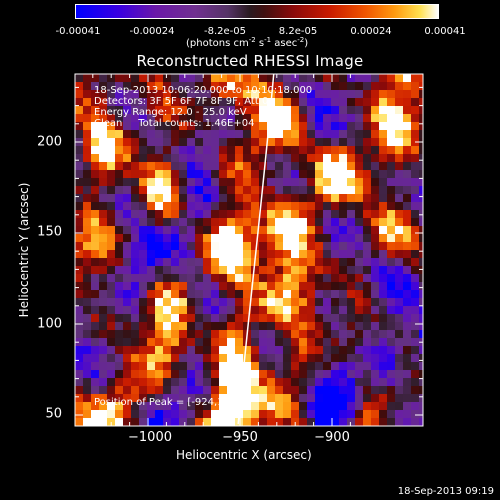 This screenshot has width=500, height=500. I want to click on y-tick-label: 200, so click(49, 142).